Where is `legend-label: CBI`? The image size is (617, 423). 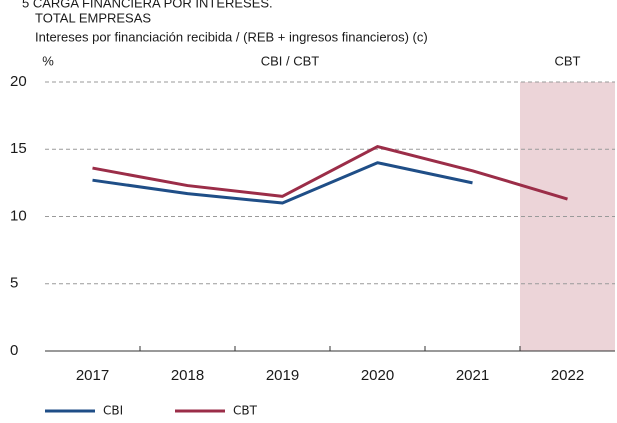 legend-label: CBI is located at coordinates (113, 411).